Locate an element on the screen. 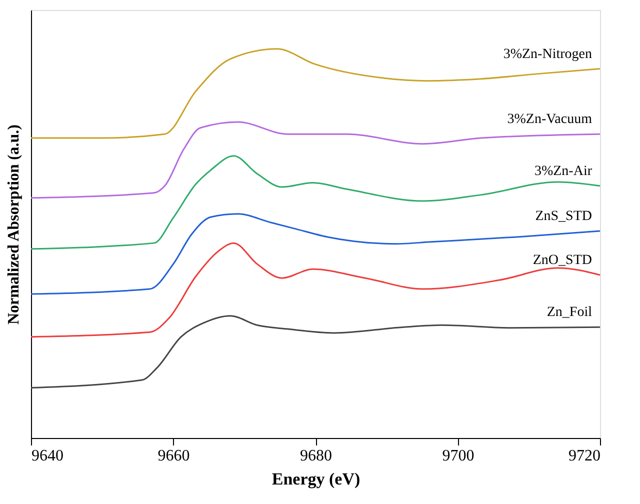 The image size is (640, 504). x-tick-label: 9720 is located at coordinates (584, 456).